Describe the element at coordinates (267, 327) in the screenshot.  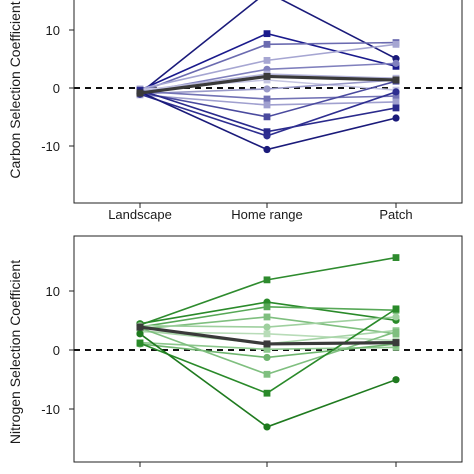
I see `nitrogen-point-s5-home-range` at that location.